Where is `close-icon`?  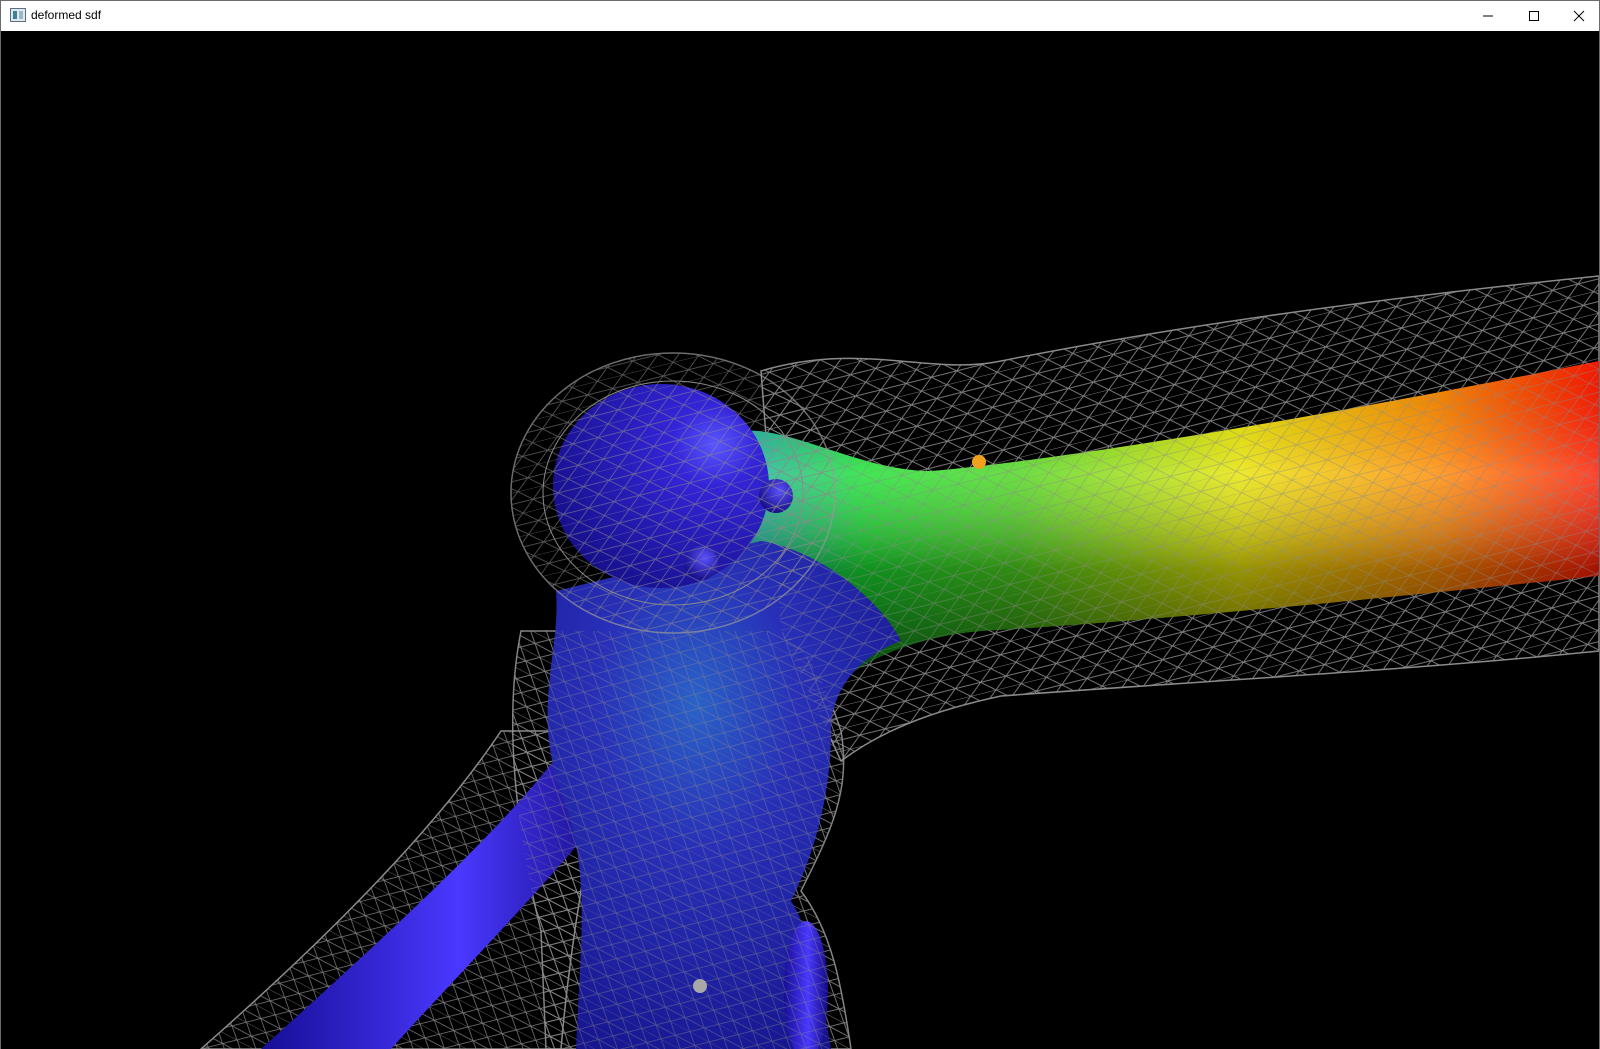
close-icon is located at coordinates (1579, 16).